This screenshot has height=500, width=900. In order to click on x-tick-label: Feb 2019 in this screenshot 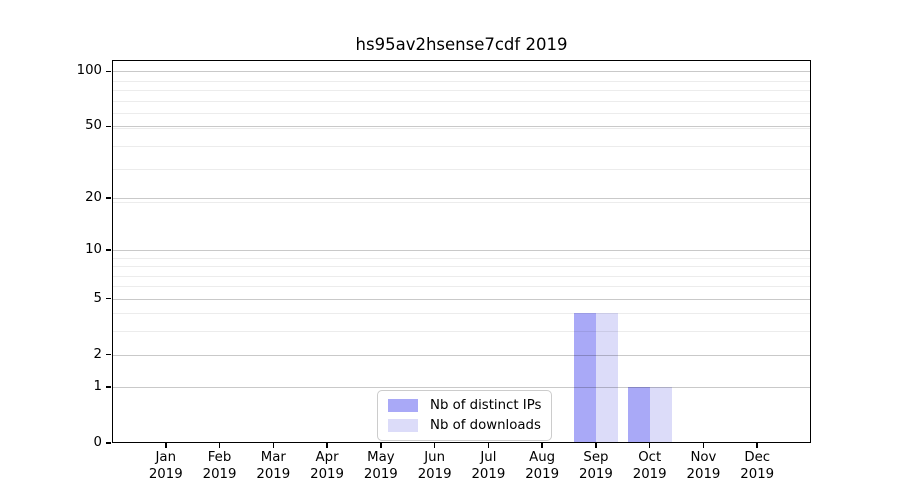, I will do `click(220, 466)`.